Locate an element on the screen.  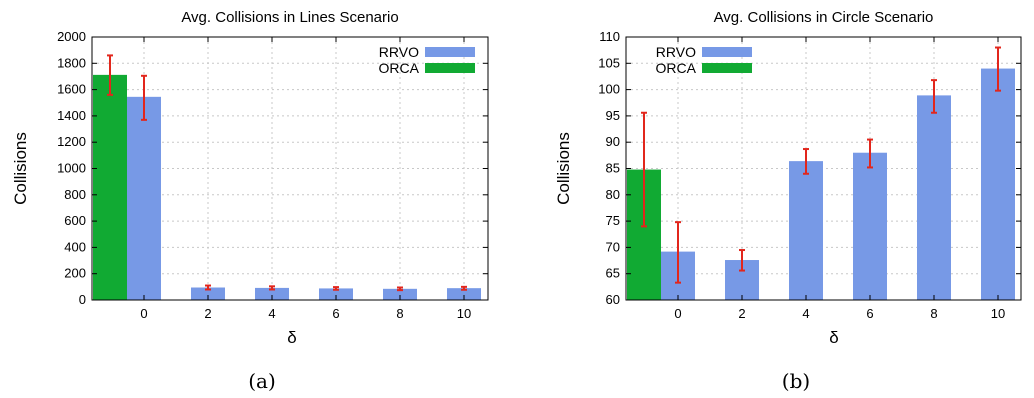
y-tick-label: 100 is located at coordinates (609, 89).